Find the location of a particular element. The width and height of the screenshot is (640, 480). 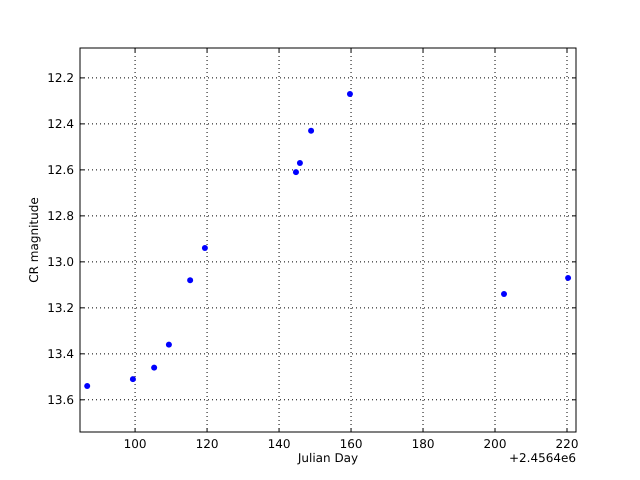

x-tick-label: 180 is located at coordinates (423, 444).